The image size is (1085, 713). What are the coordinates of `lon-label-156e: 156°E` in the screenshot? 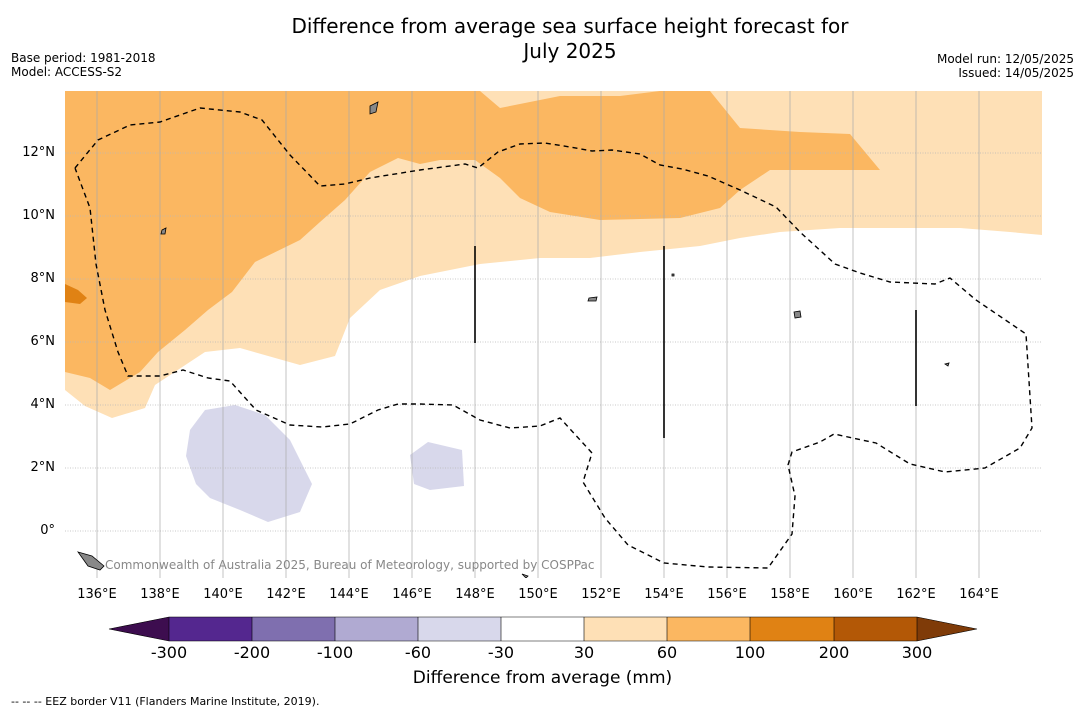 It's located at (727, 594).